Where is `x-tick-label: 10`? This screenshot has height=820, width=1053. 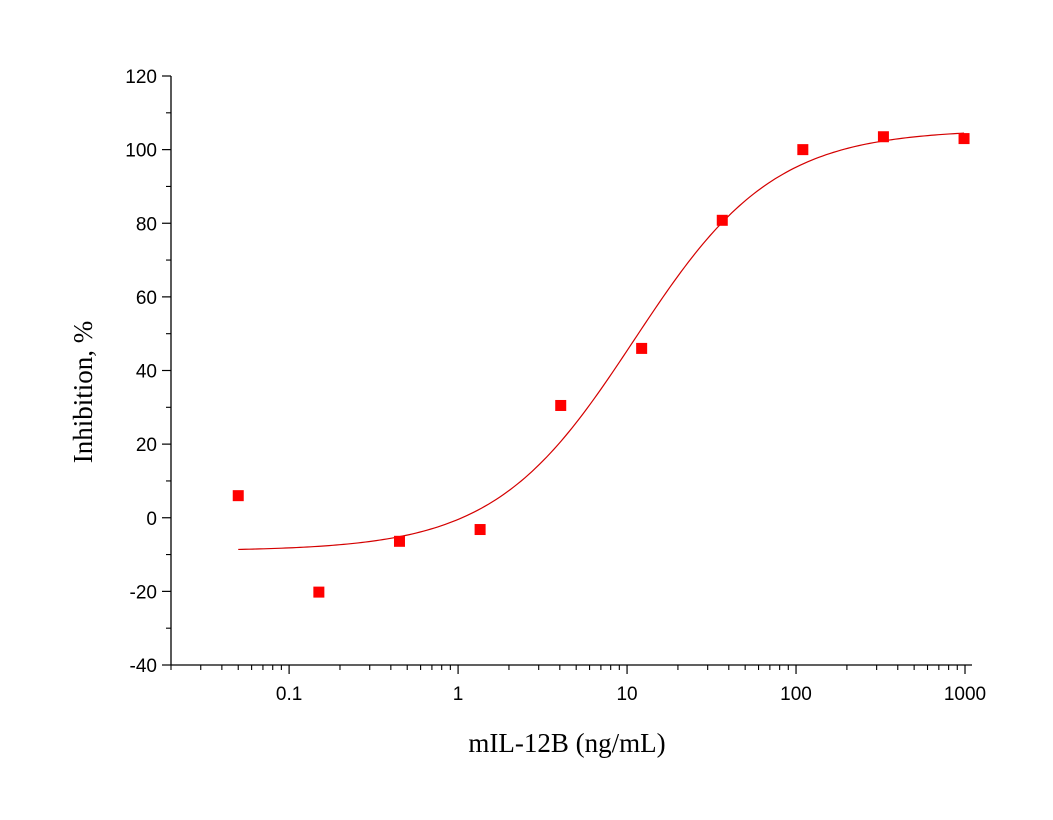
x-tick-label: 10 is located at coordinates (626, 694).